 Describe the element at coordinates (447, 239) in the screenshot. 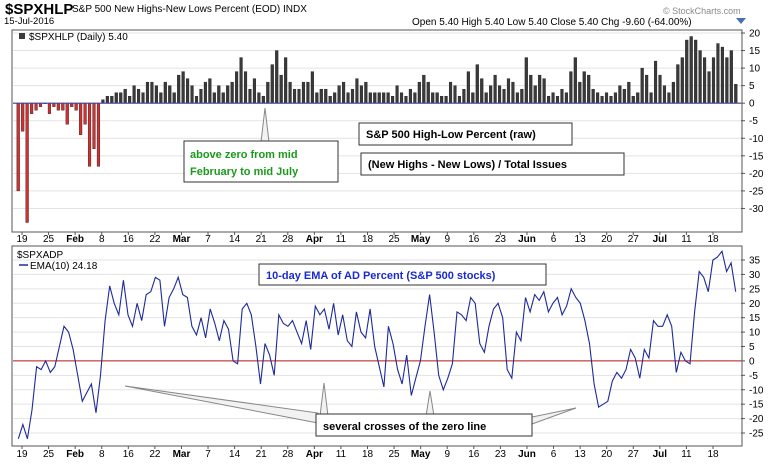

I see `x-tick-label: 9` at that location.